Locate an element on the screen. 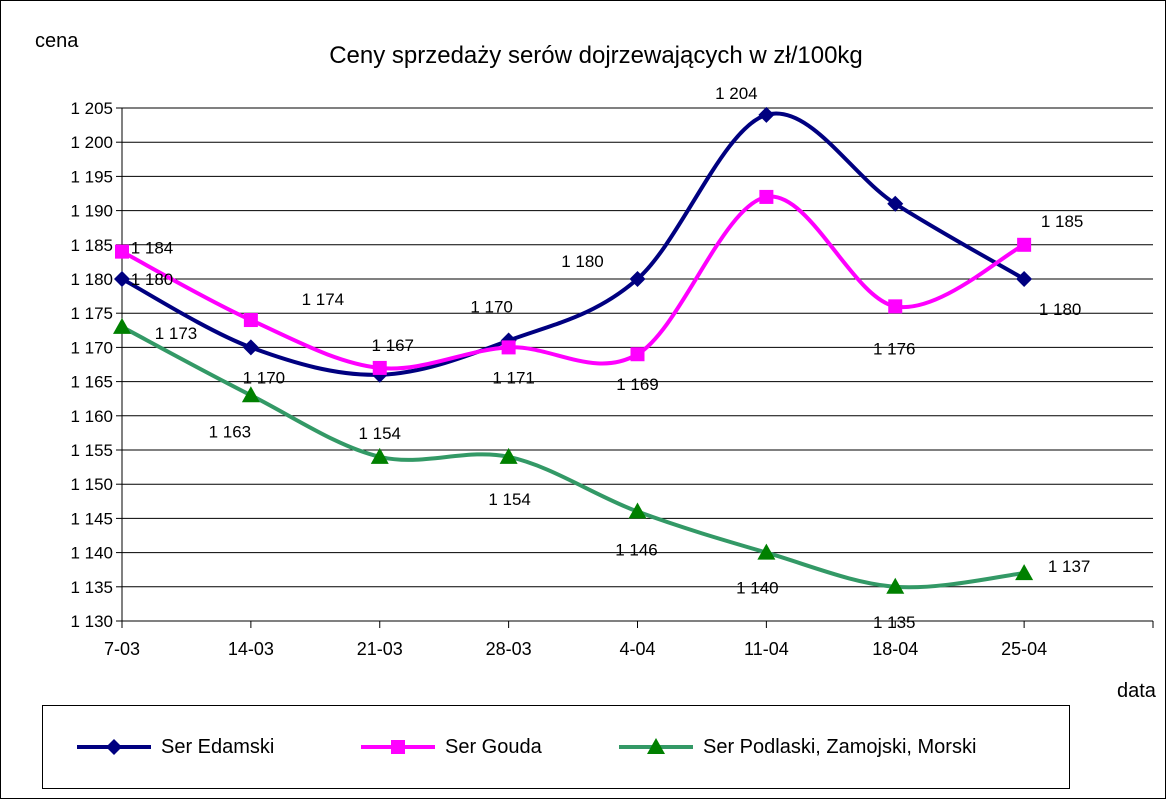  y-tick-label: 1 160 is located at coordinates (91, 416).